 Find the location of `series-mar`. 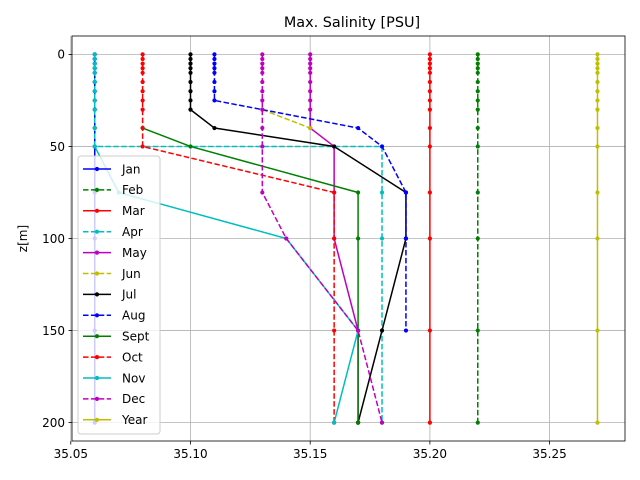

series-mar is located at coordinates (429, 238).